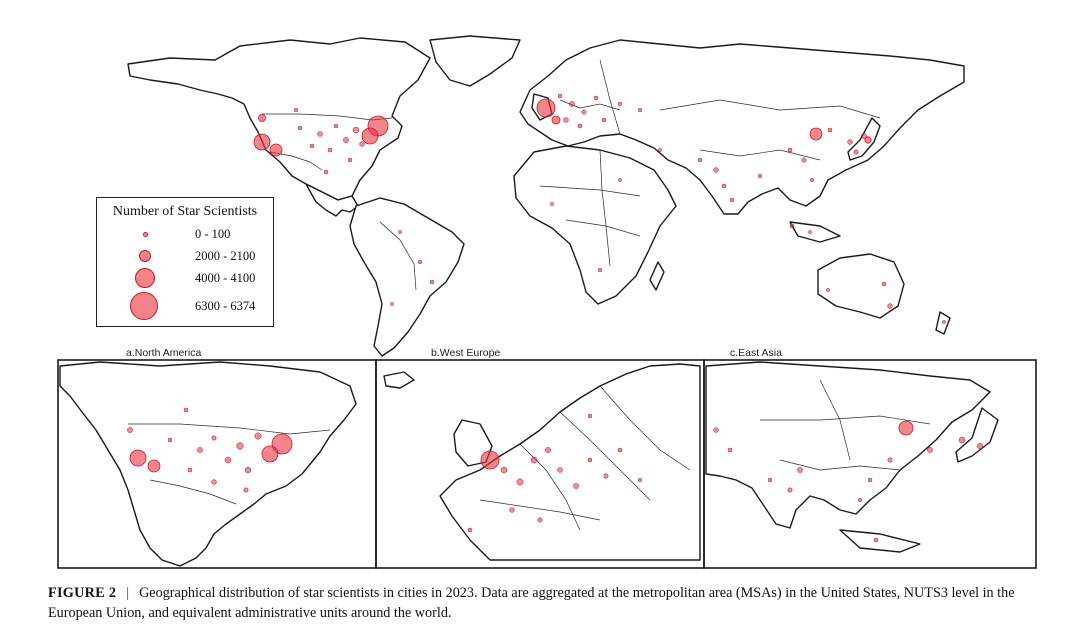 This screenshot has width=1080, height=634. What do you see at coordinates (225, 278) in the screenshot?
I see `legend-label: 4000 - 4100` at bounding box center [225, 278].